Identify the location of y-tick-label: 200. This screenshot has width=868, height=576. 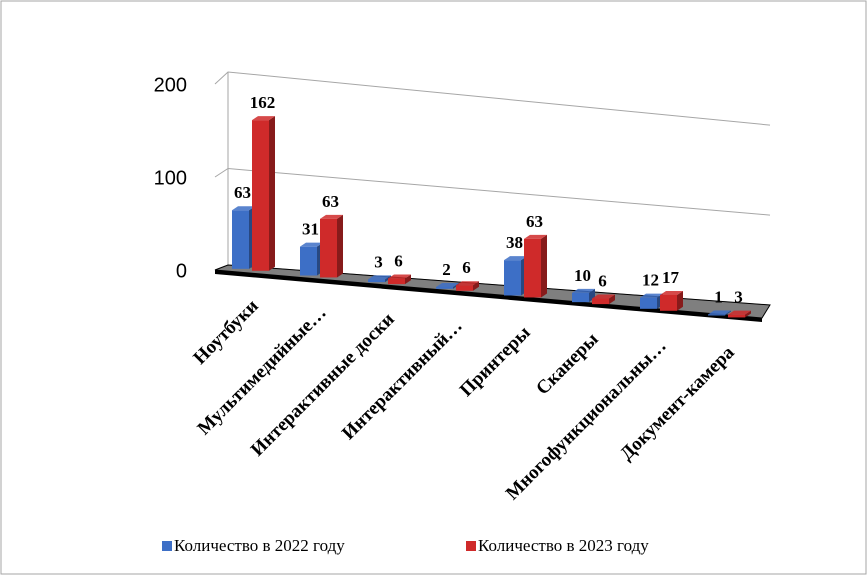
(170, 85).